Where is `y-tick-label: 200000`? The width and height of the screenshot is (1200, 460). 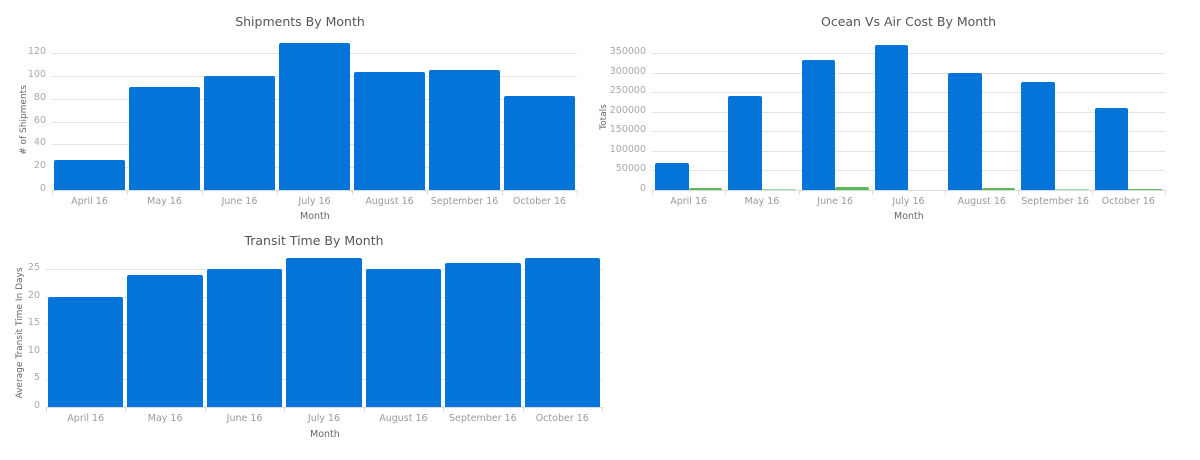
y-tick-label: 200000 is located at coordinates (627, 110).